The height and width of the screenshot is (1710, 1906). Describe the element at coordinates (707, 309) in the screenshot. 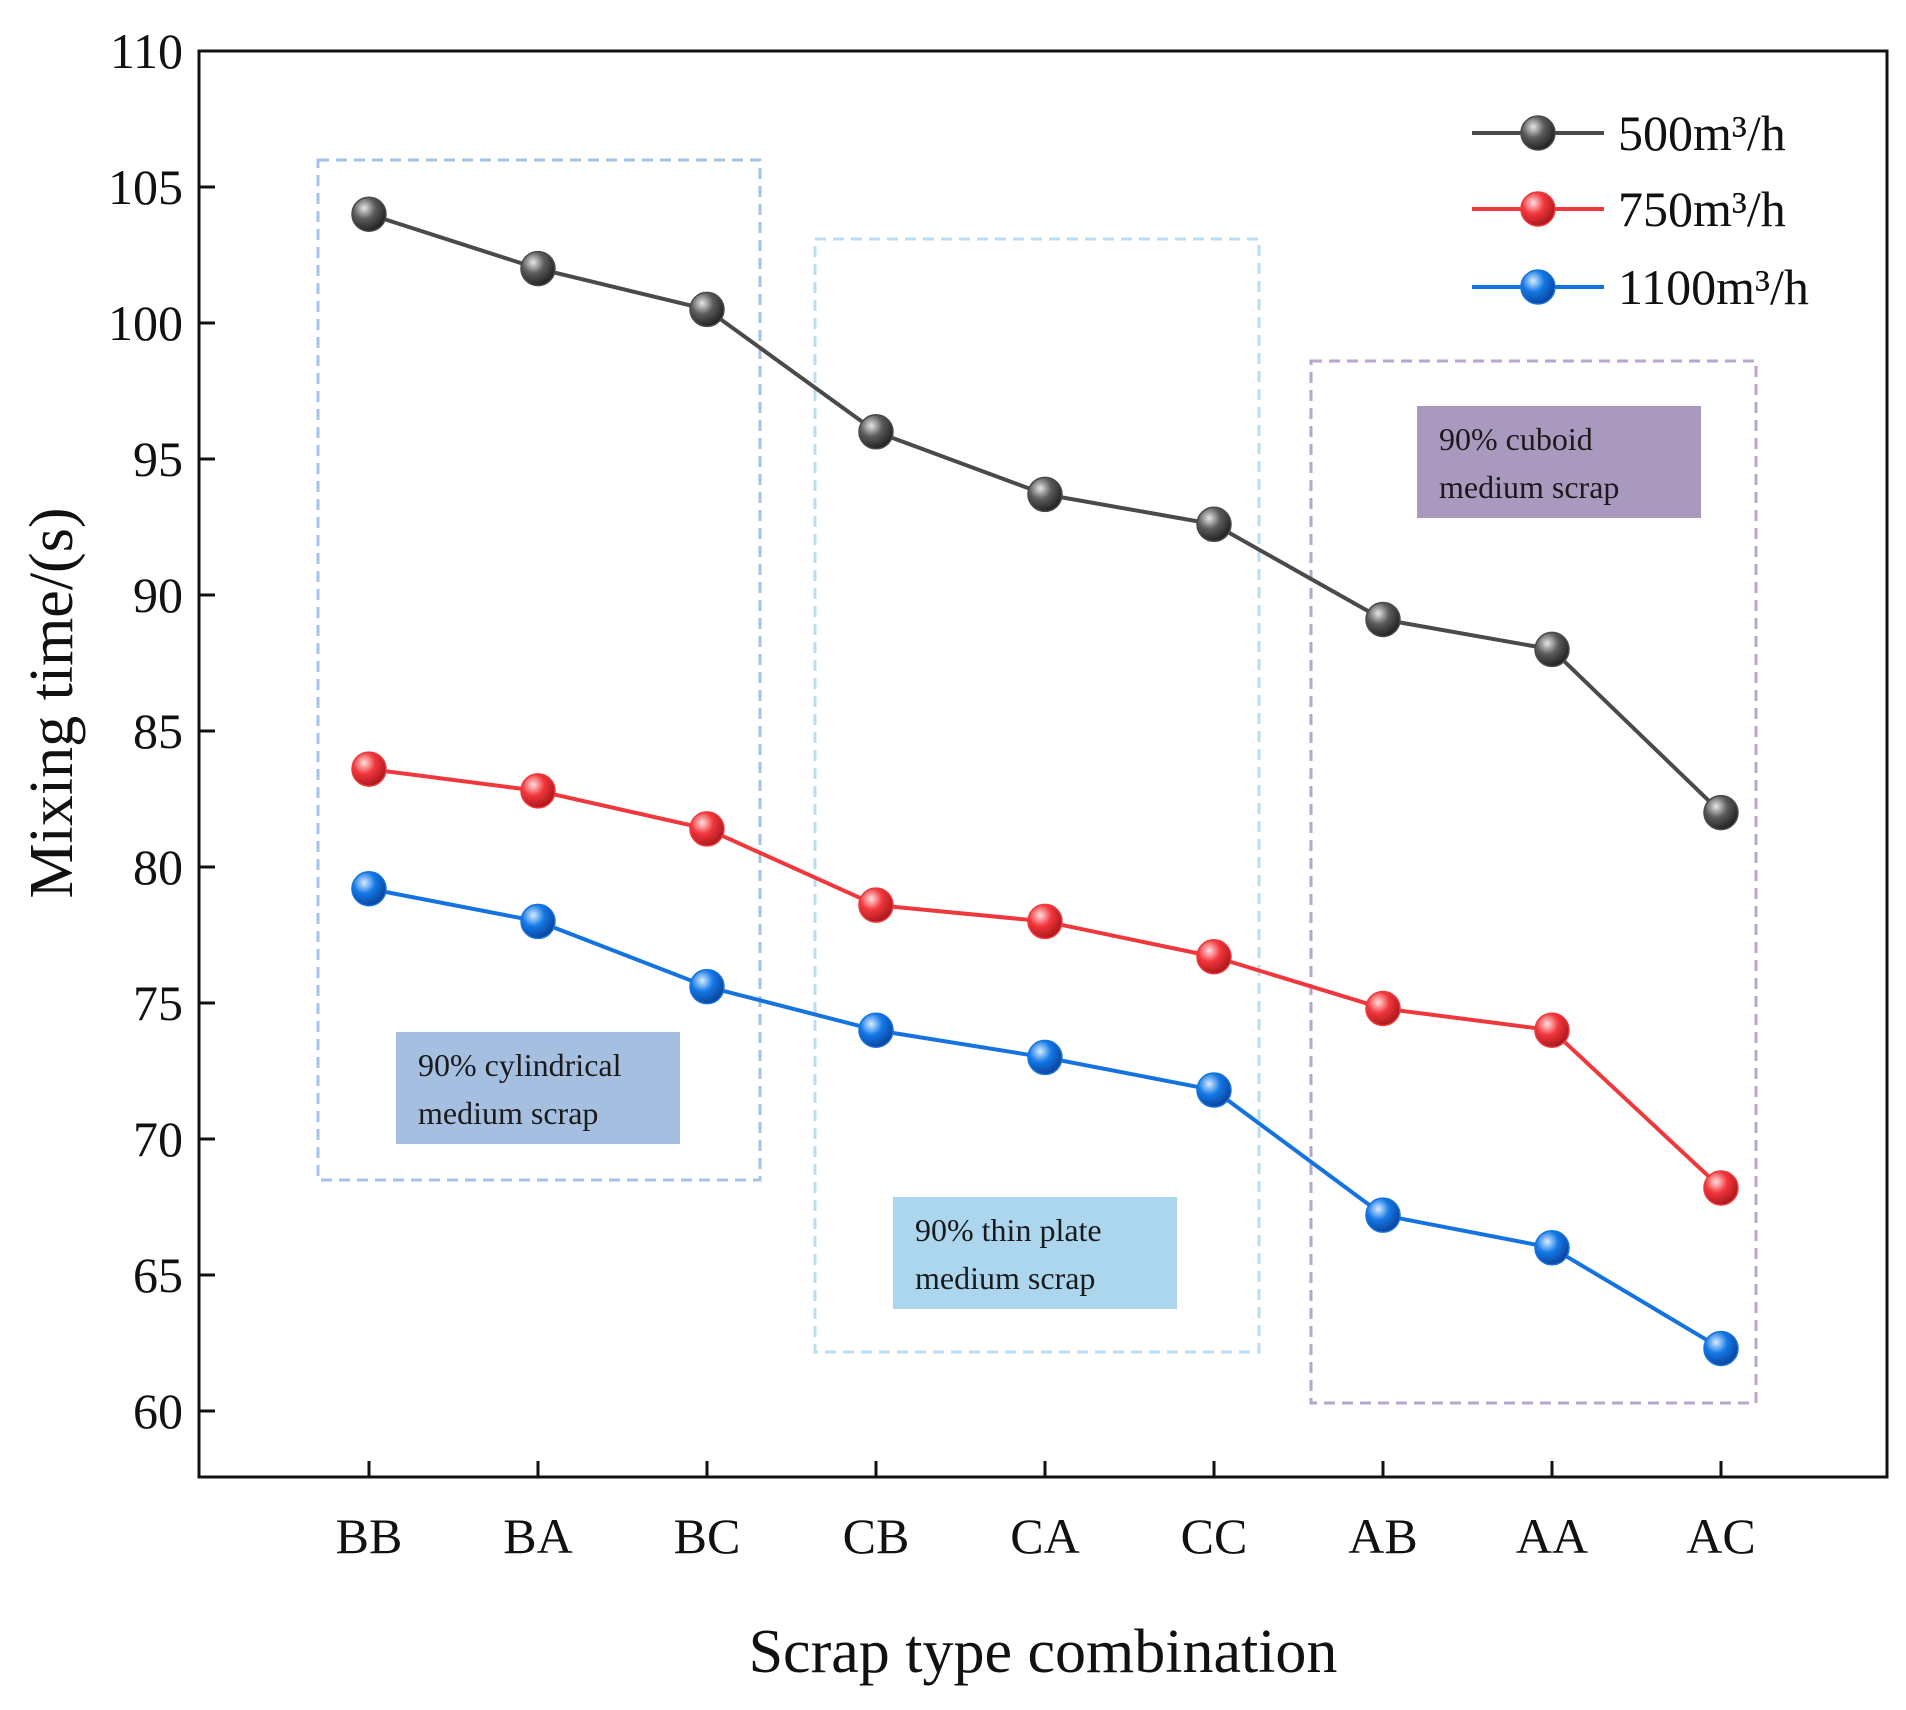

I see `data-point-1-BC` at that location.